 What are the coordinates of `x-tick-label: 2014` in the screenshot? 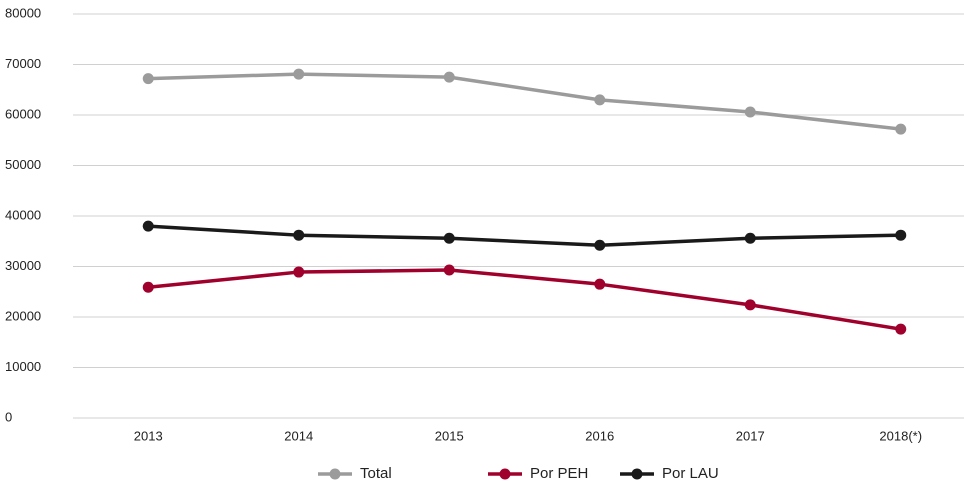 It's located at (298, 435).